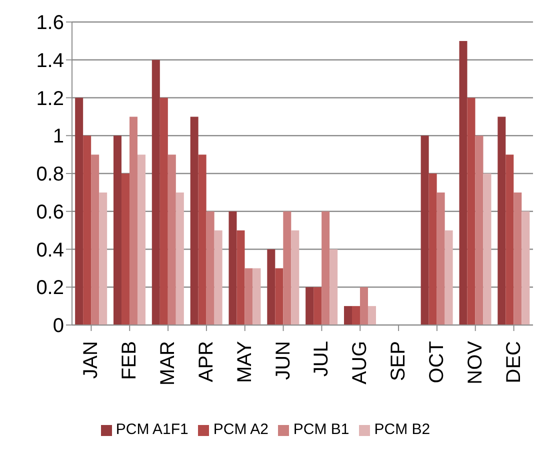 The image size is (545, 450). Describe the element at coordinates (129, 360) in the screenshot. I see `x-tick-label: FEB` at that location.